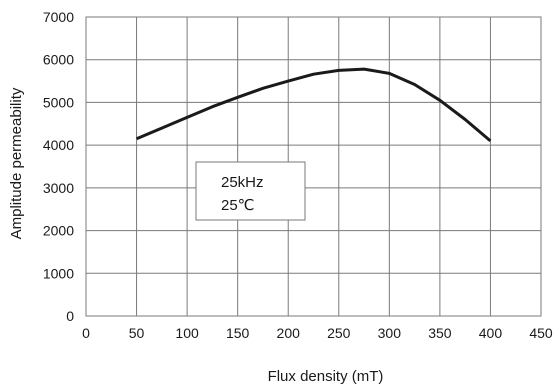 The image size is (559, 389). I want to click on y-tick-label: 6000, so click(58, 60).